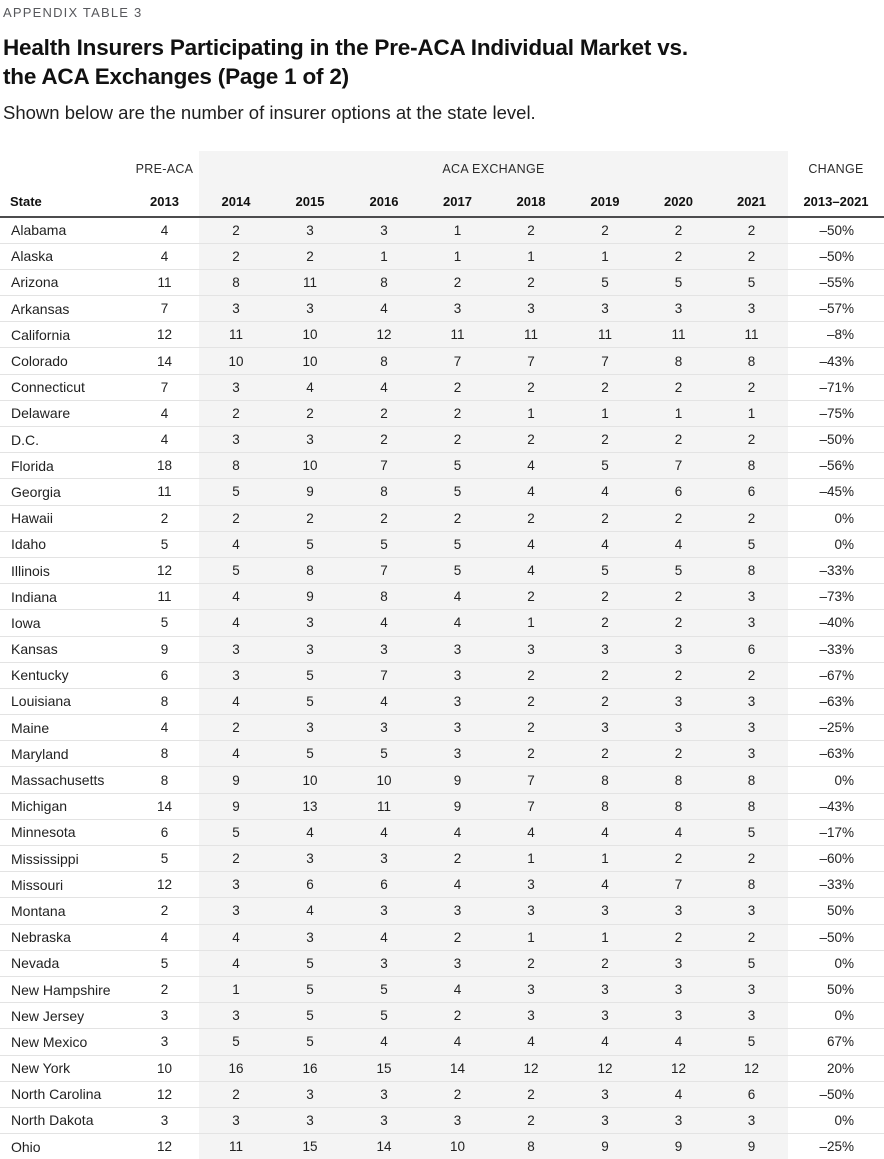 This screenshot has height=1159, width=884. What do you see at coordinates (310, 963) in the screenshot?
I see `aca-exchange-2015-value: 5` at bounding box center [310, 963].